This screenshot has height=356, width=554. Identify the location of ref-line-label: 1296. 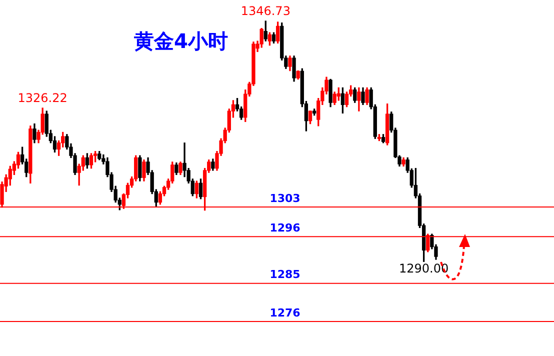
(285, 228).